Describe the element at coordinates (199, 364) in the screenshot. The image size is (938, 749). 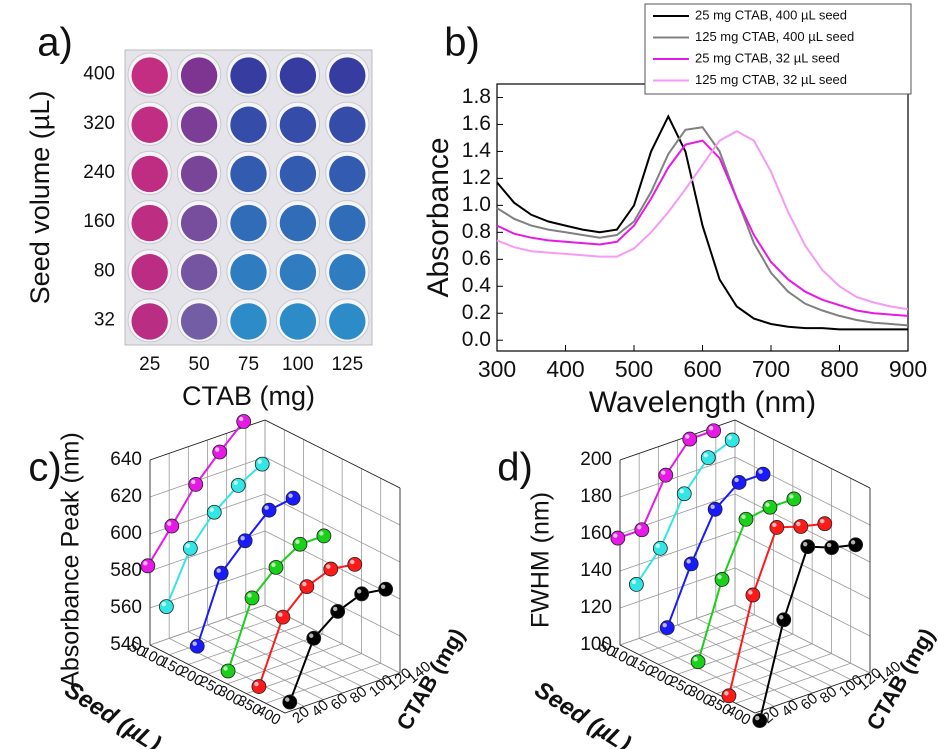
I see `x-tick-label: 50` at that location.